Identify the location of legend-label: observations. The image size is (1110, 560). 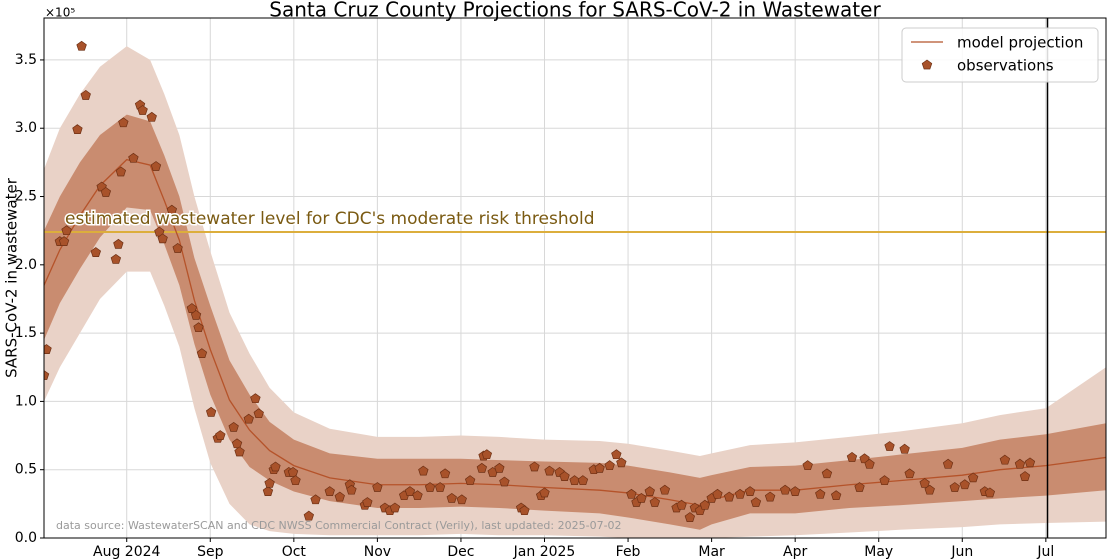
(1005, 66).